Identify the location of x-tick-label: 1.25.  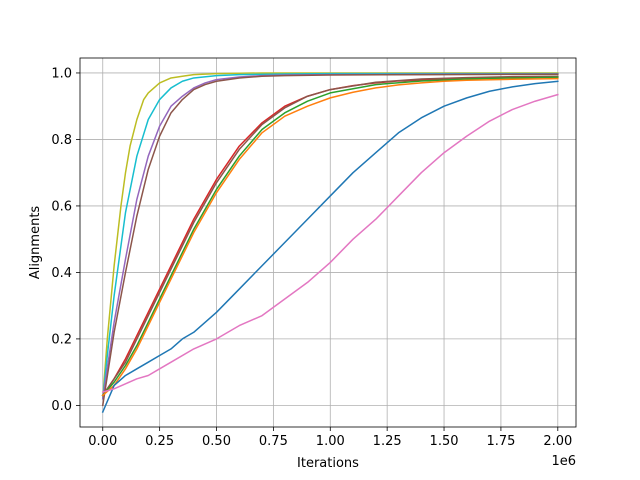
(387, 441).